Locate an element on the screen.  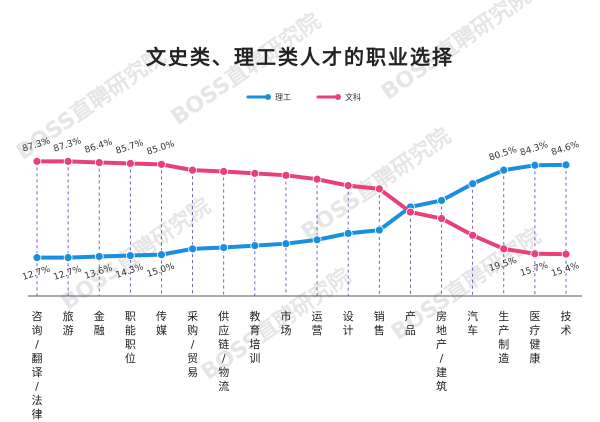
category-label-9: 运营 is located at coordinates (317, 323).